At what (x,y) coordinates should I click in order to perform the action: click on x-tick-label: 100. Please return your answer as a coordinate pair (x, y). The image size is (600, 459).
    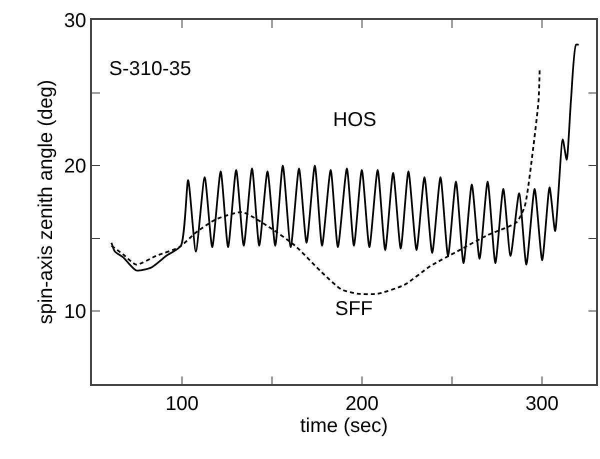
    Looking at the image, I should click on (182, 403).